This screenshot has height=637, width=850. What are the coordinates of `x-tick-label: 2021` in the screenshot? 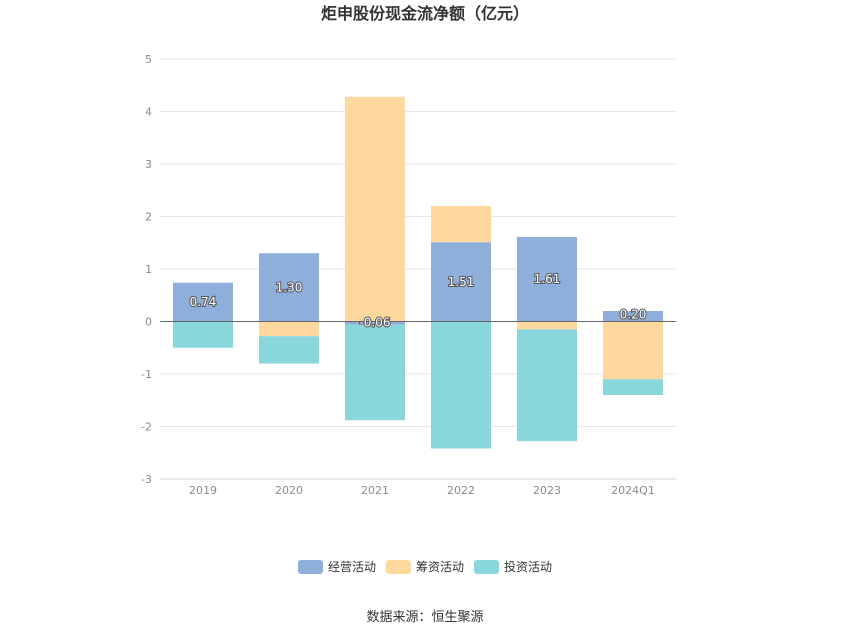 It's located at (375, 490).